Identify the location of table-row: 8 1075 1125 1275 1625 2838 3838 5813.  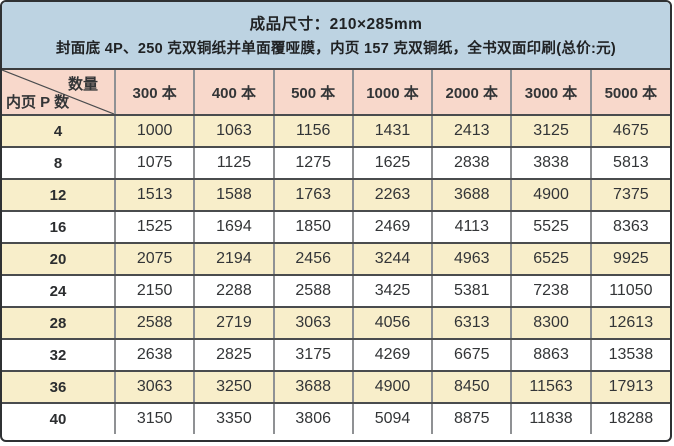
(336, 163).